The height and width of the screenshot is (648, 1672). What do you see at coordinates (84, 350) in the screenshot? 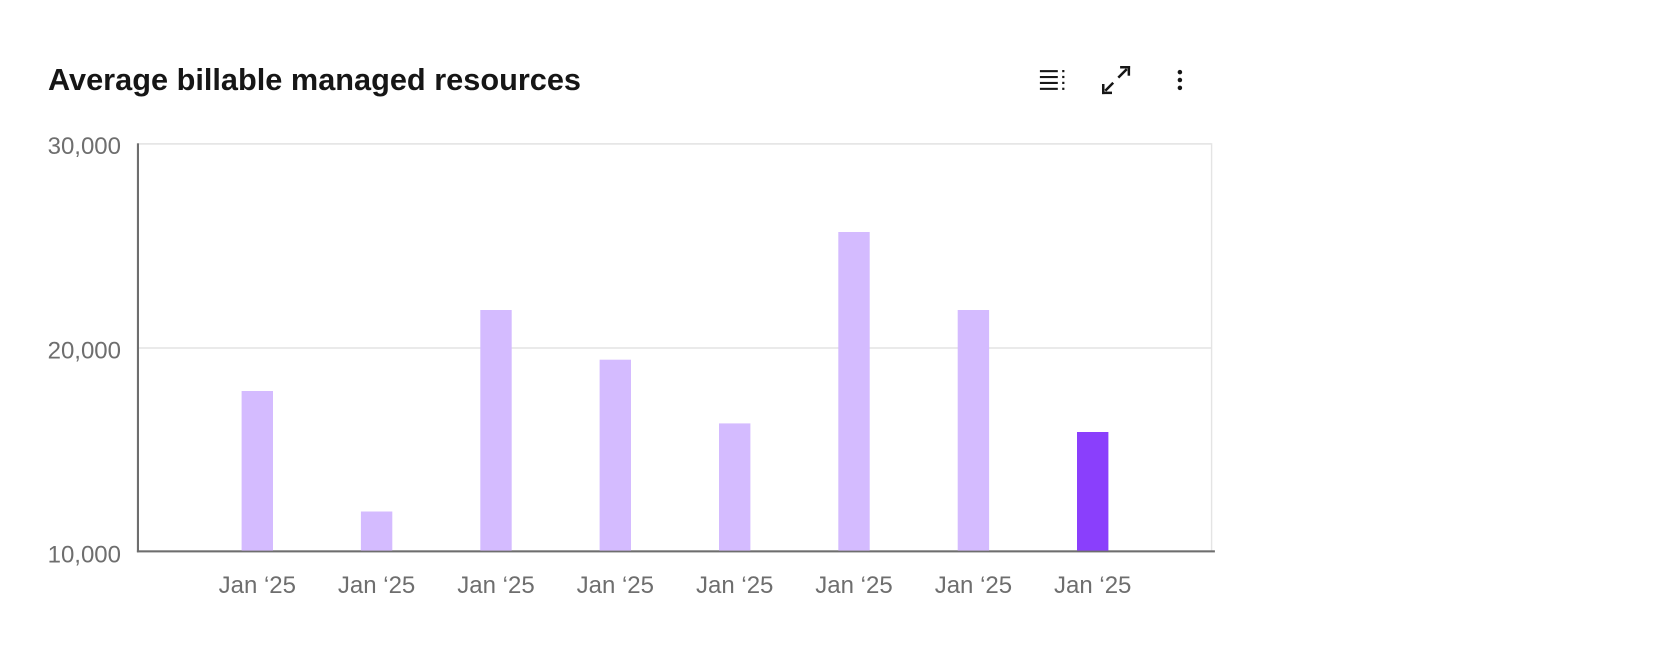
I see `svg-text: 20,000` at bounding box center [84, 350].